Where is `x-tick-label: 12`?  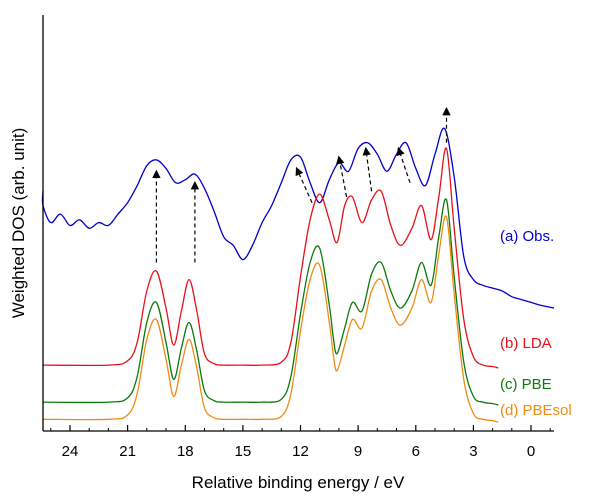
x-tick-label: 12 is located at coordinates (300, 451).